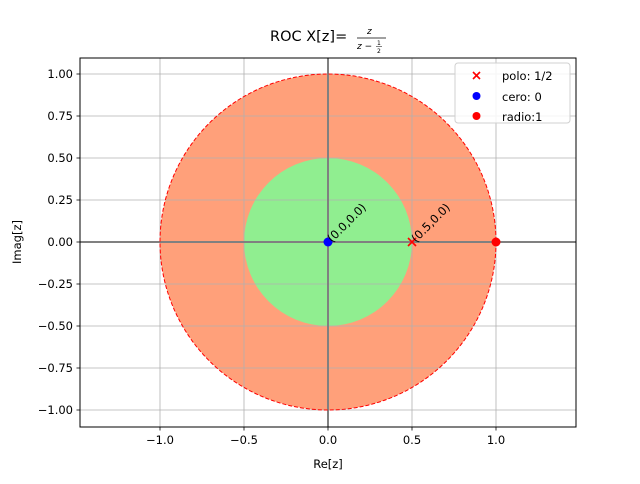 This screenshot has height=484, width=640. I want to click on x-tick-label: 0.0, so click(328, 440).